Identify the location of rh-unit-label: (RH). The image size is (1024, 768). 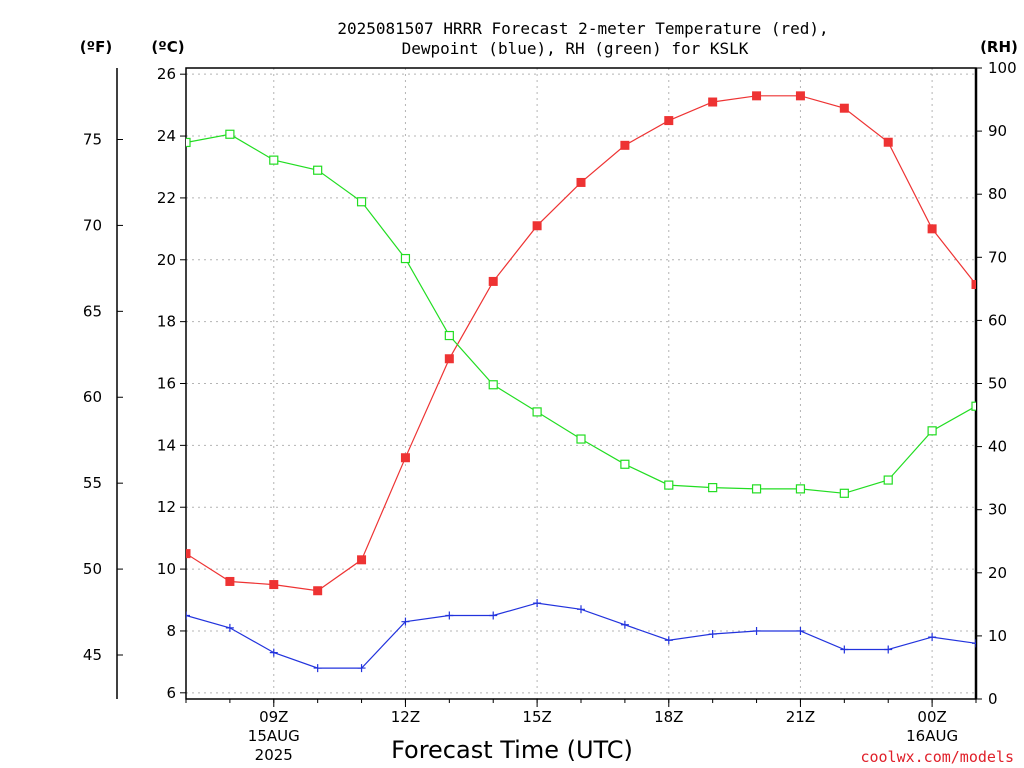
(999, 47).